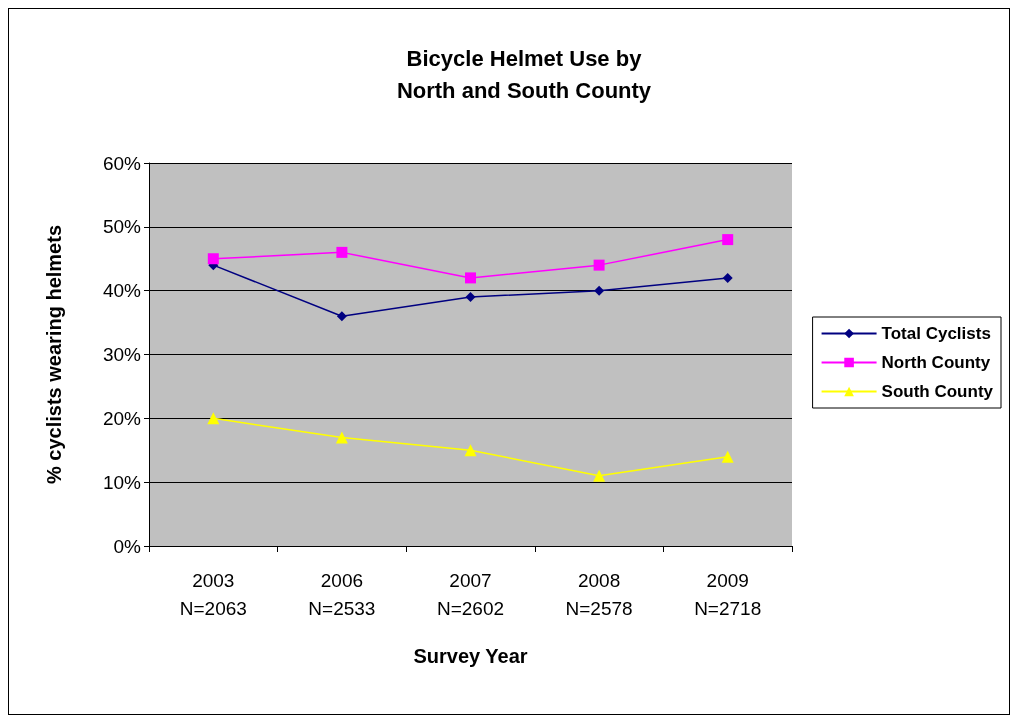 Image resolution: width=1018 pixels, height=723 pixels. I want to click on y-tick-label: 40%, so click(122, 291).